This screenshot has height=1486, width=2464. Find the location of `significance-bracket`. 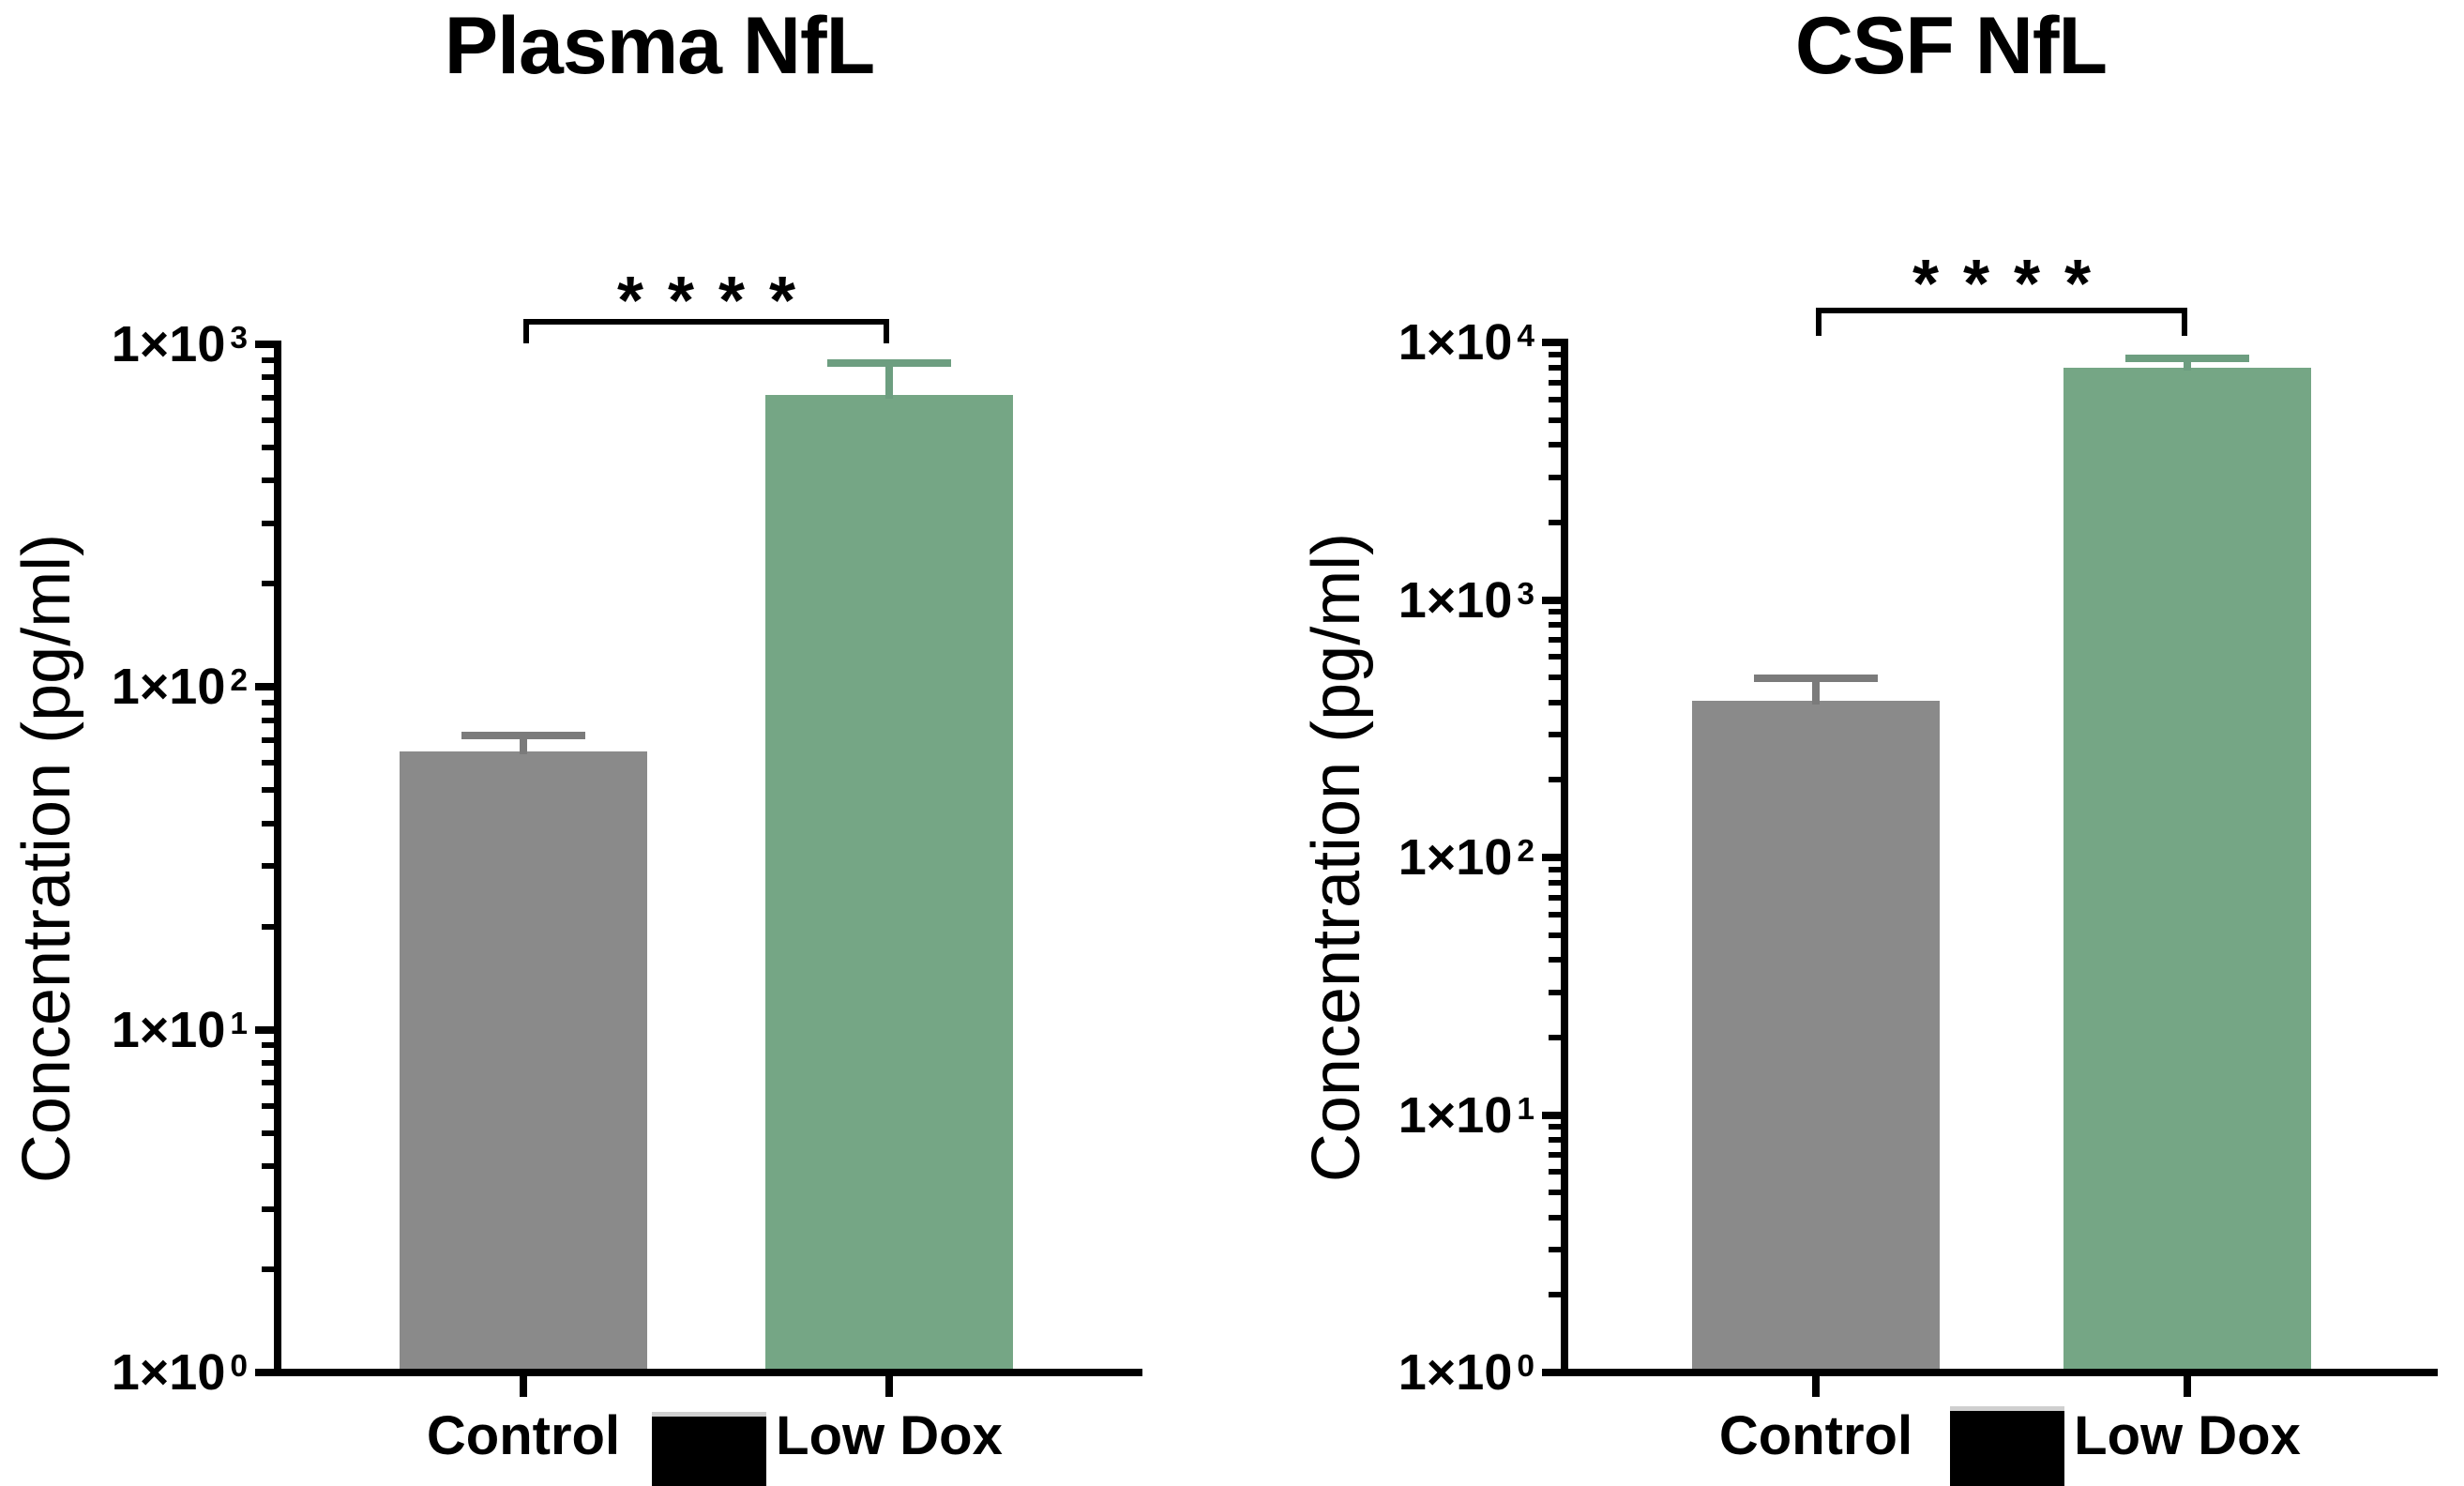

significance-bracket is located at coordinates (706, 331).